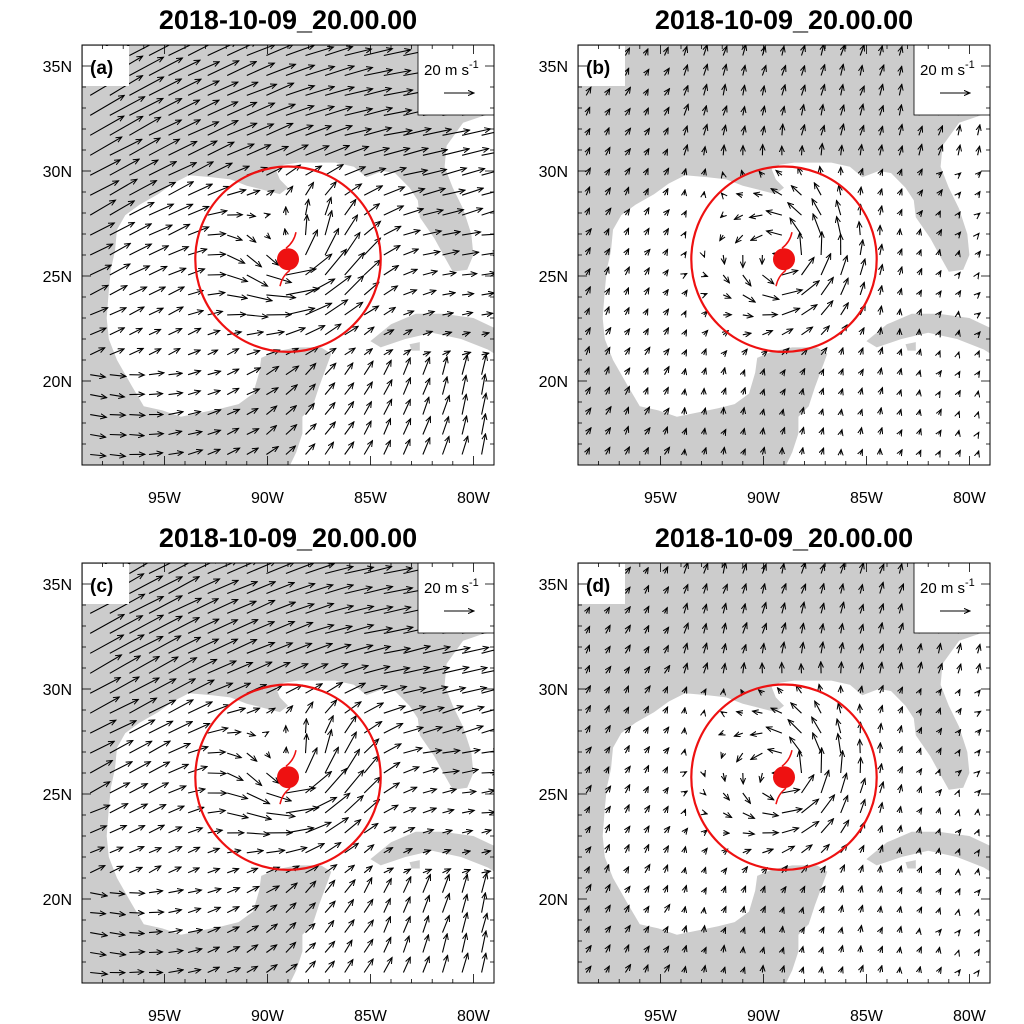 The width and height of the screenshot is (1024, 1024). Describe the element at coordinates (598, 586) in the screenshot. I see `panel-label-text: (d)` at that location.